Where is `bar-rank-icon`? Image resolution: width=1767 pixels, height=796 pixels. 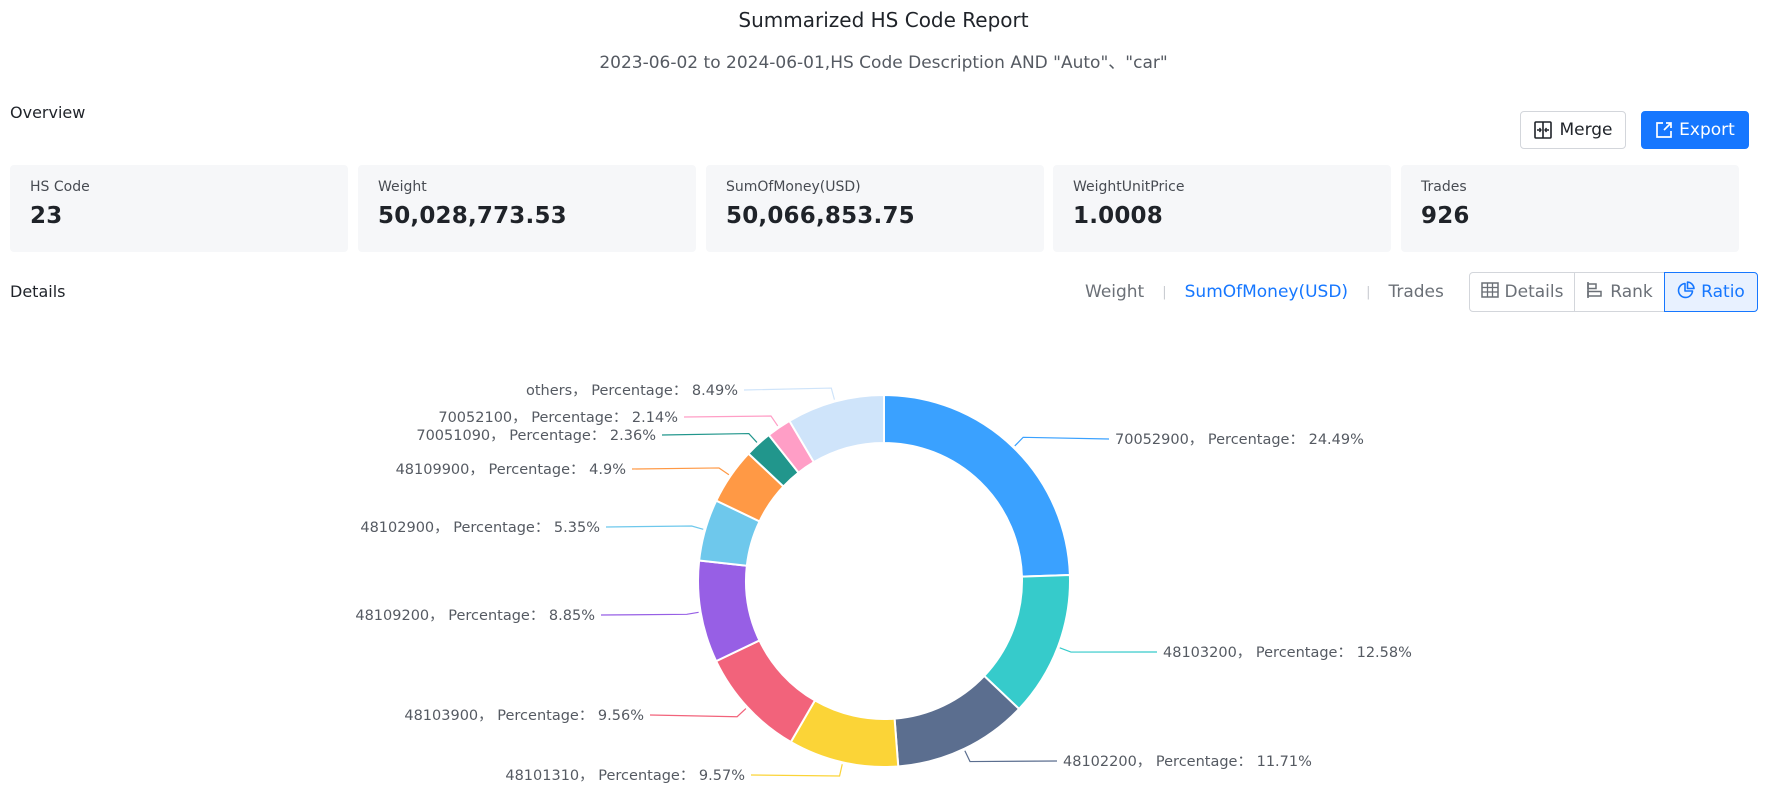
bar-rank-icon is located at coordinates (1595, 292).